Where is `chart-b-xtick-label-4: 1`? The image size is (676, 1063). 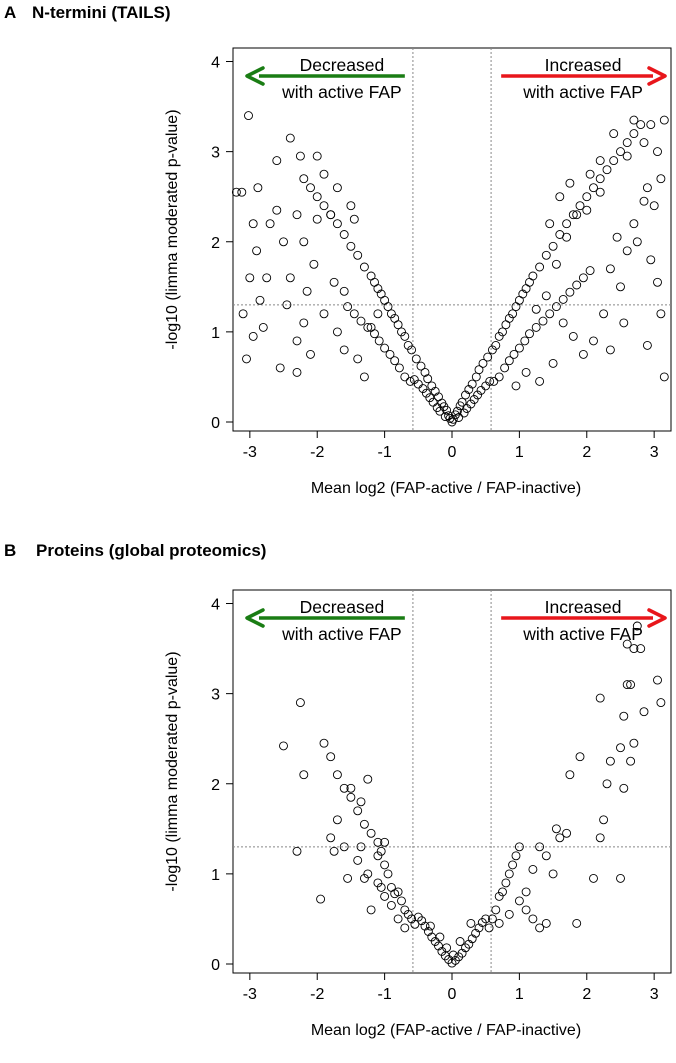 chart-b-xtick-label-4: 1 is located at coordinates (519, 994).